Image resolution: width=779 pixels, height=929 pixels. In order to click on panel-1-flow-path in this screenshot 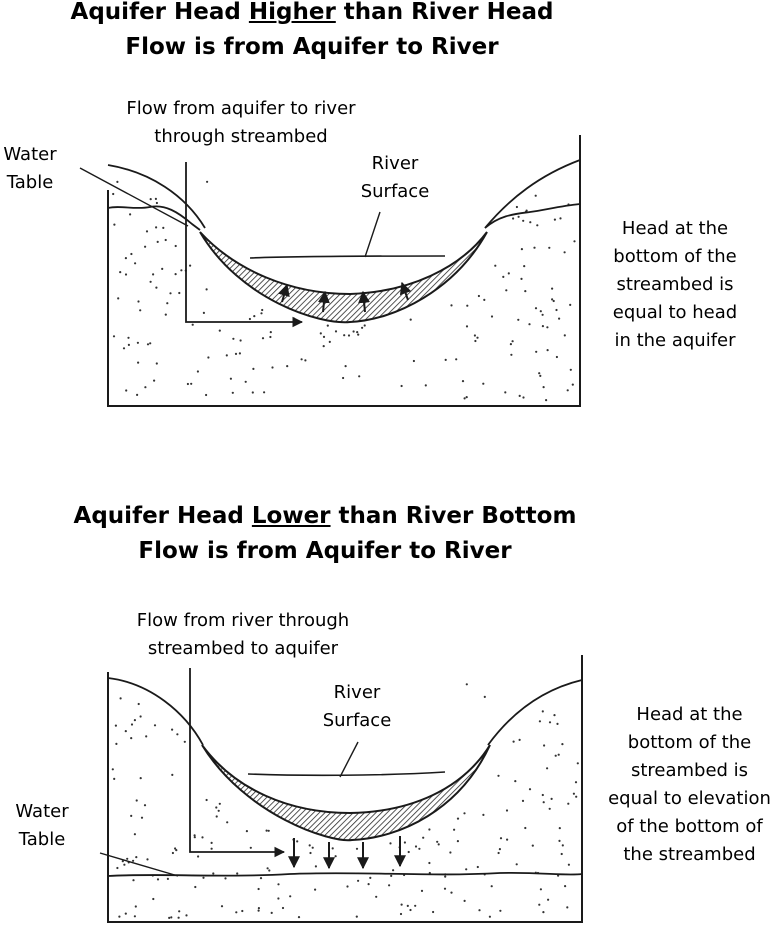, I will do `click(244, 245)`.